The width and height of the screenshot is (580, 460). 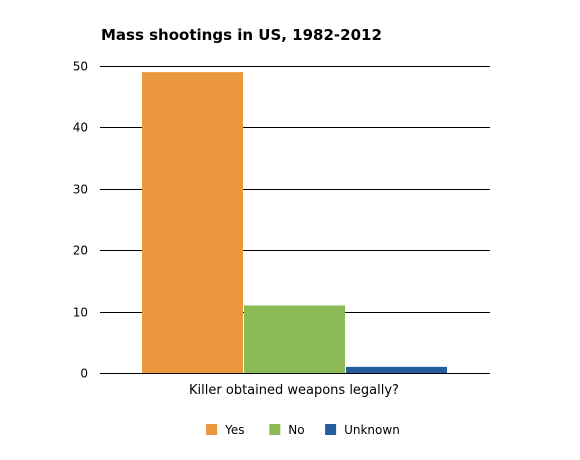 I want to click on bar-yes, so click(x=192, y=222).